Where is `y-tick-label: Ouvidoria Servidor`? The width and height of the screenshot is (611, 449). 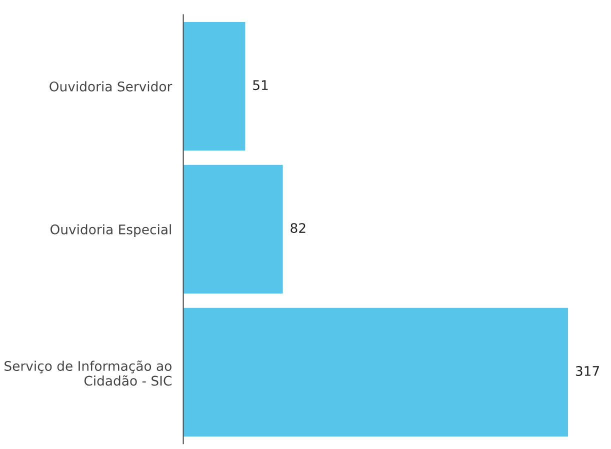 y-tick-label: Ouvidoria Servidor is located at coordinates (111, 86).